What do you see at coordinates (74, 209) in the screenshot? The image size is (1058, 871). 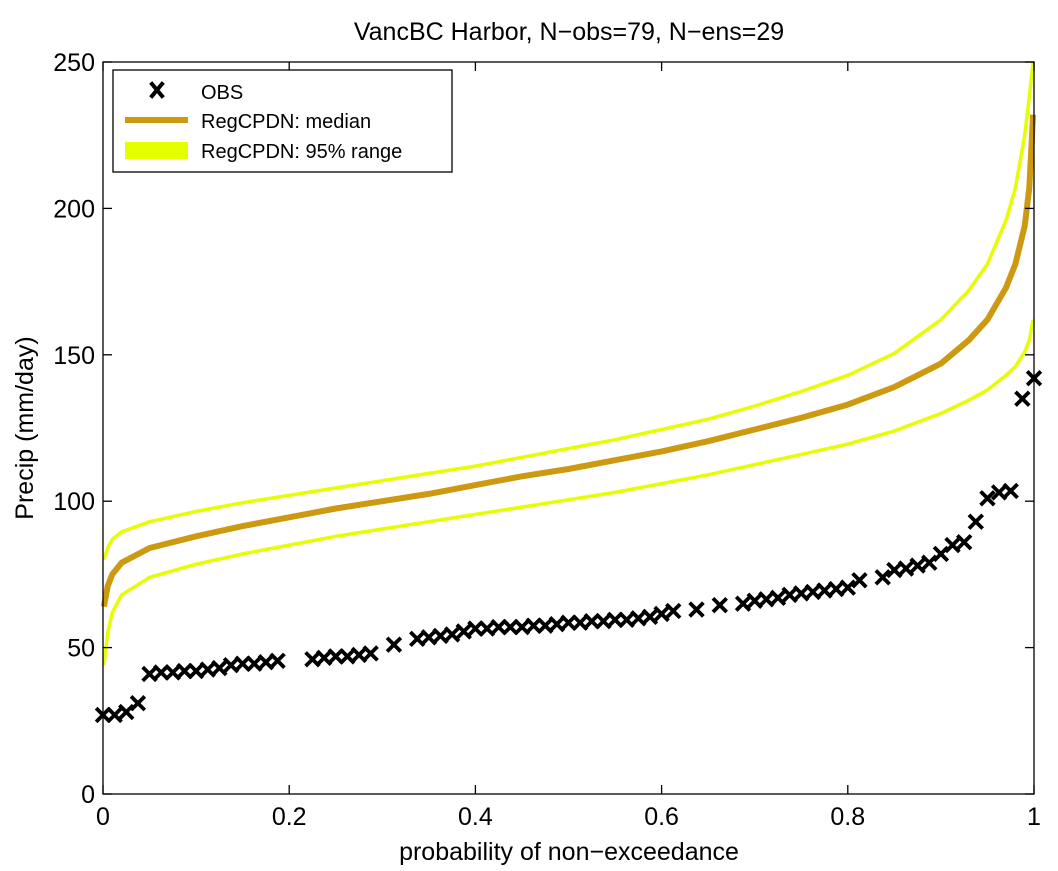 I see `y-tick-label: 200` at bounding box center [74, 209].